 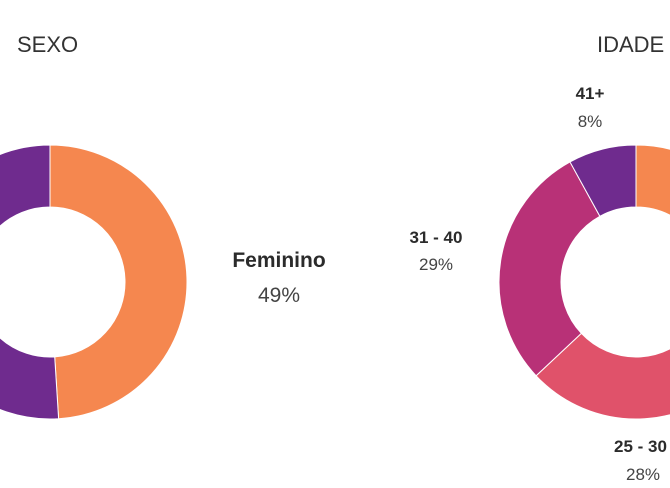 What do you see at coordinates (47, 44) in the screenshot?
I see `sexo-title: SEXO` at bounding box center [47, 44].